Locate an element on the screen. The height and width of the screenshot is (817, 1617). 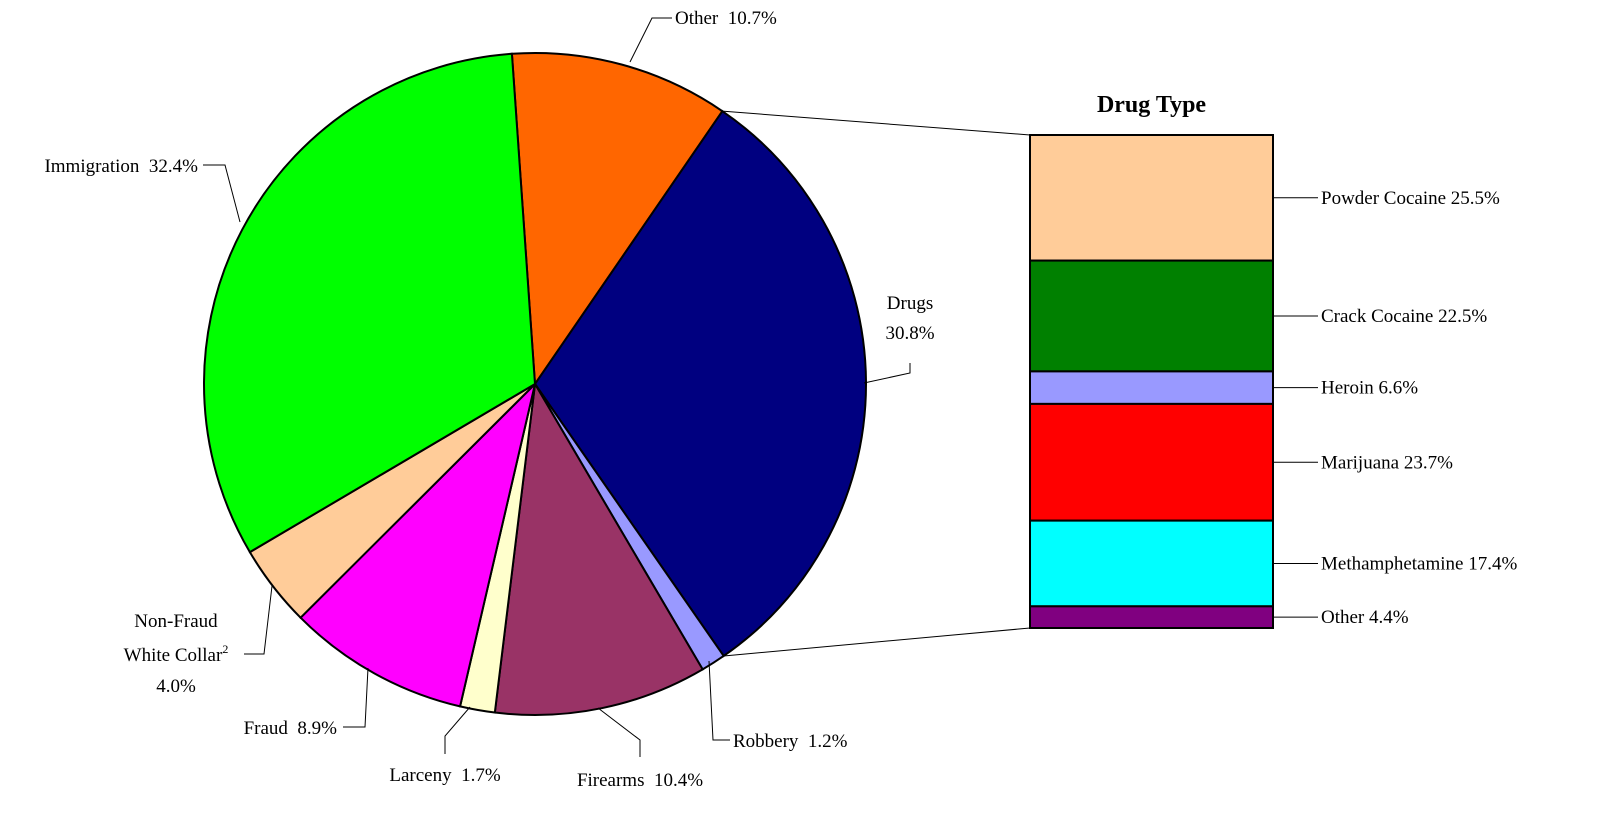
bar-segment-crack-cocaine is located at coordinates (1151, 316).